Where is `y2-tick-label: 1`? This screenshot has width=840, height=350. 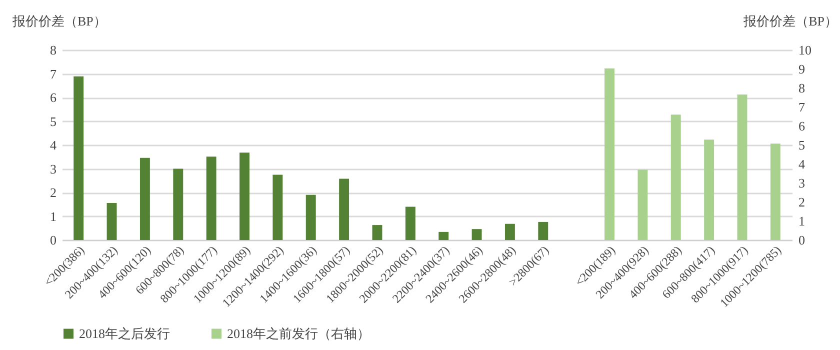
y2-tick-label: 1 is located at coordinates (801, 221).